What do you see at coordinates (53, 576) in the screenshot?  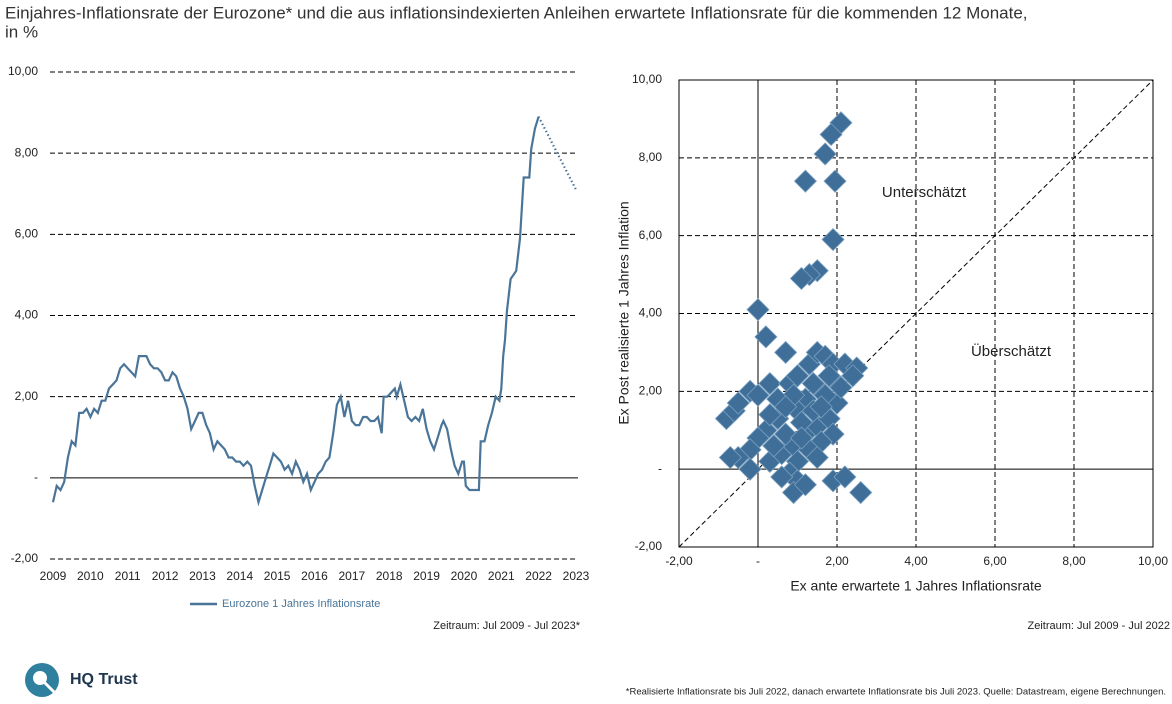 I see `x-tick-label: 2009` at bounding box center [53, 576].